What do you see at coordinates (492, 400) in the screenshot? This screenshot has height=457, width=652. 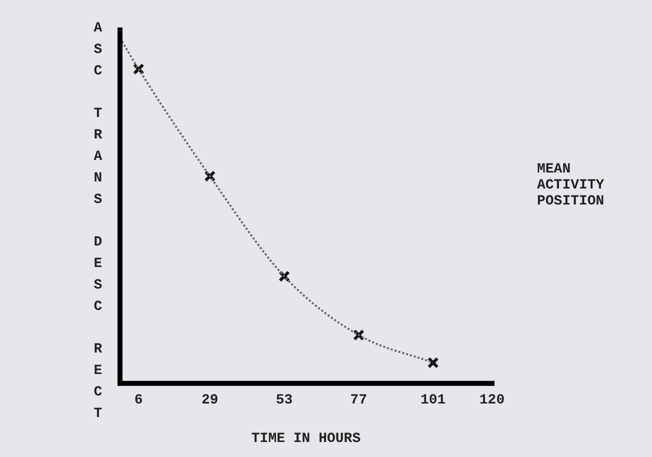 I see `x-tick-label: 120` at bounding box center [492, 400].